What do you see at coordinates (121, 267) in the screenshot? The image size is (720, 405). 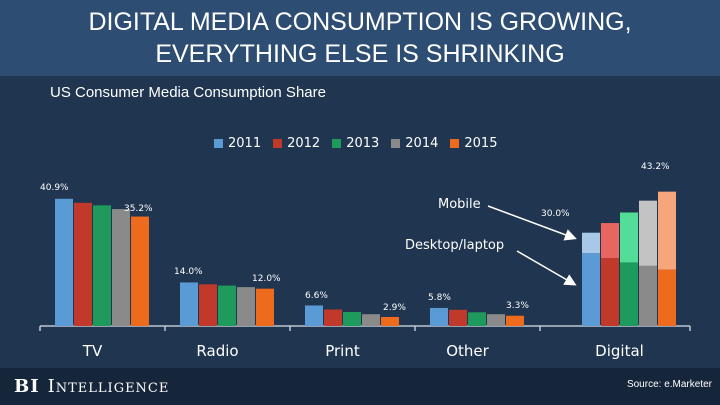 I see `bar-tv-2014` at bounding box center [121, 267].